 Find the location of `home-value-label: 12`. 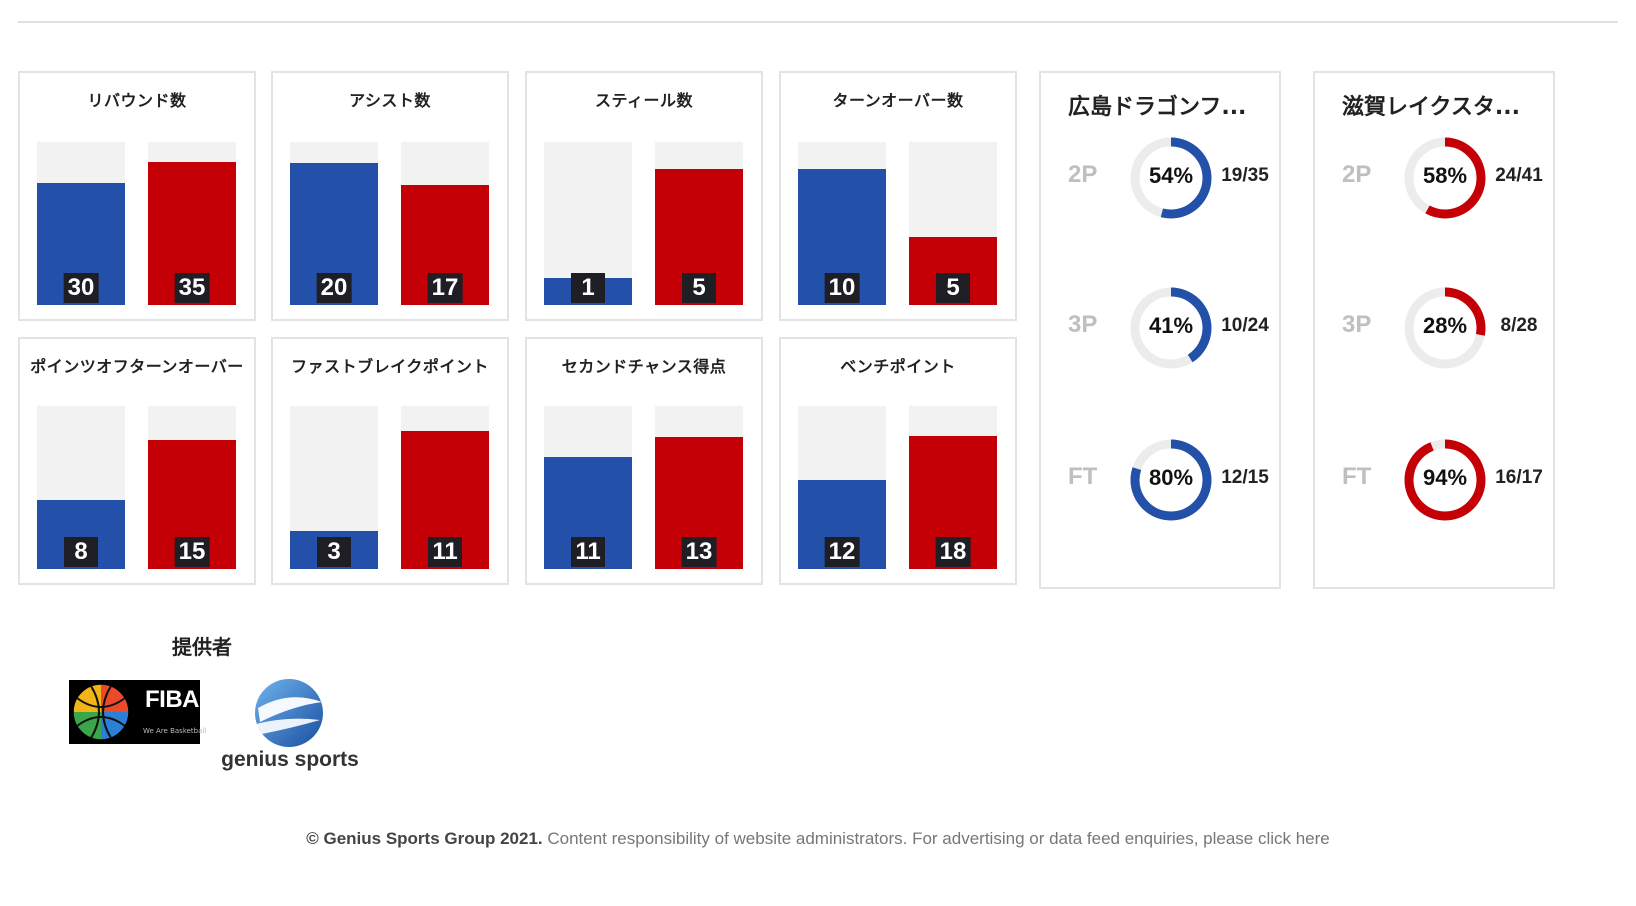

home-value-label: 12 is located at coordinates (842, 552).